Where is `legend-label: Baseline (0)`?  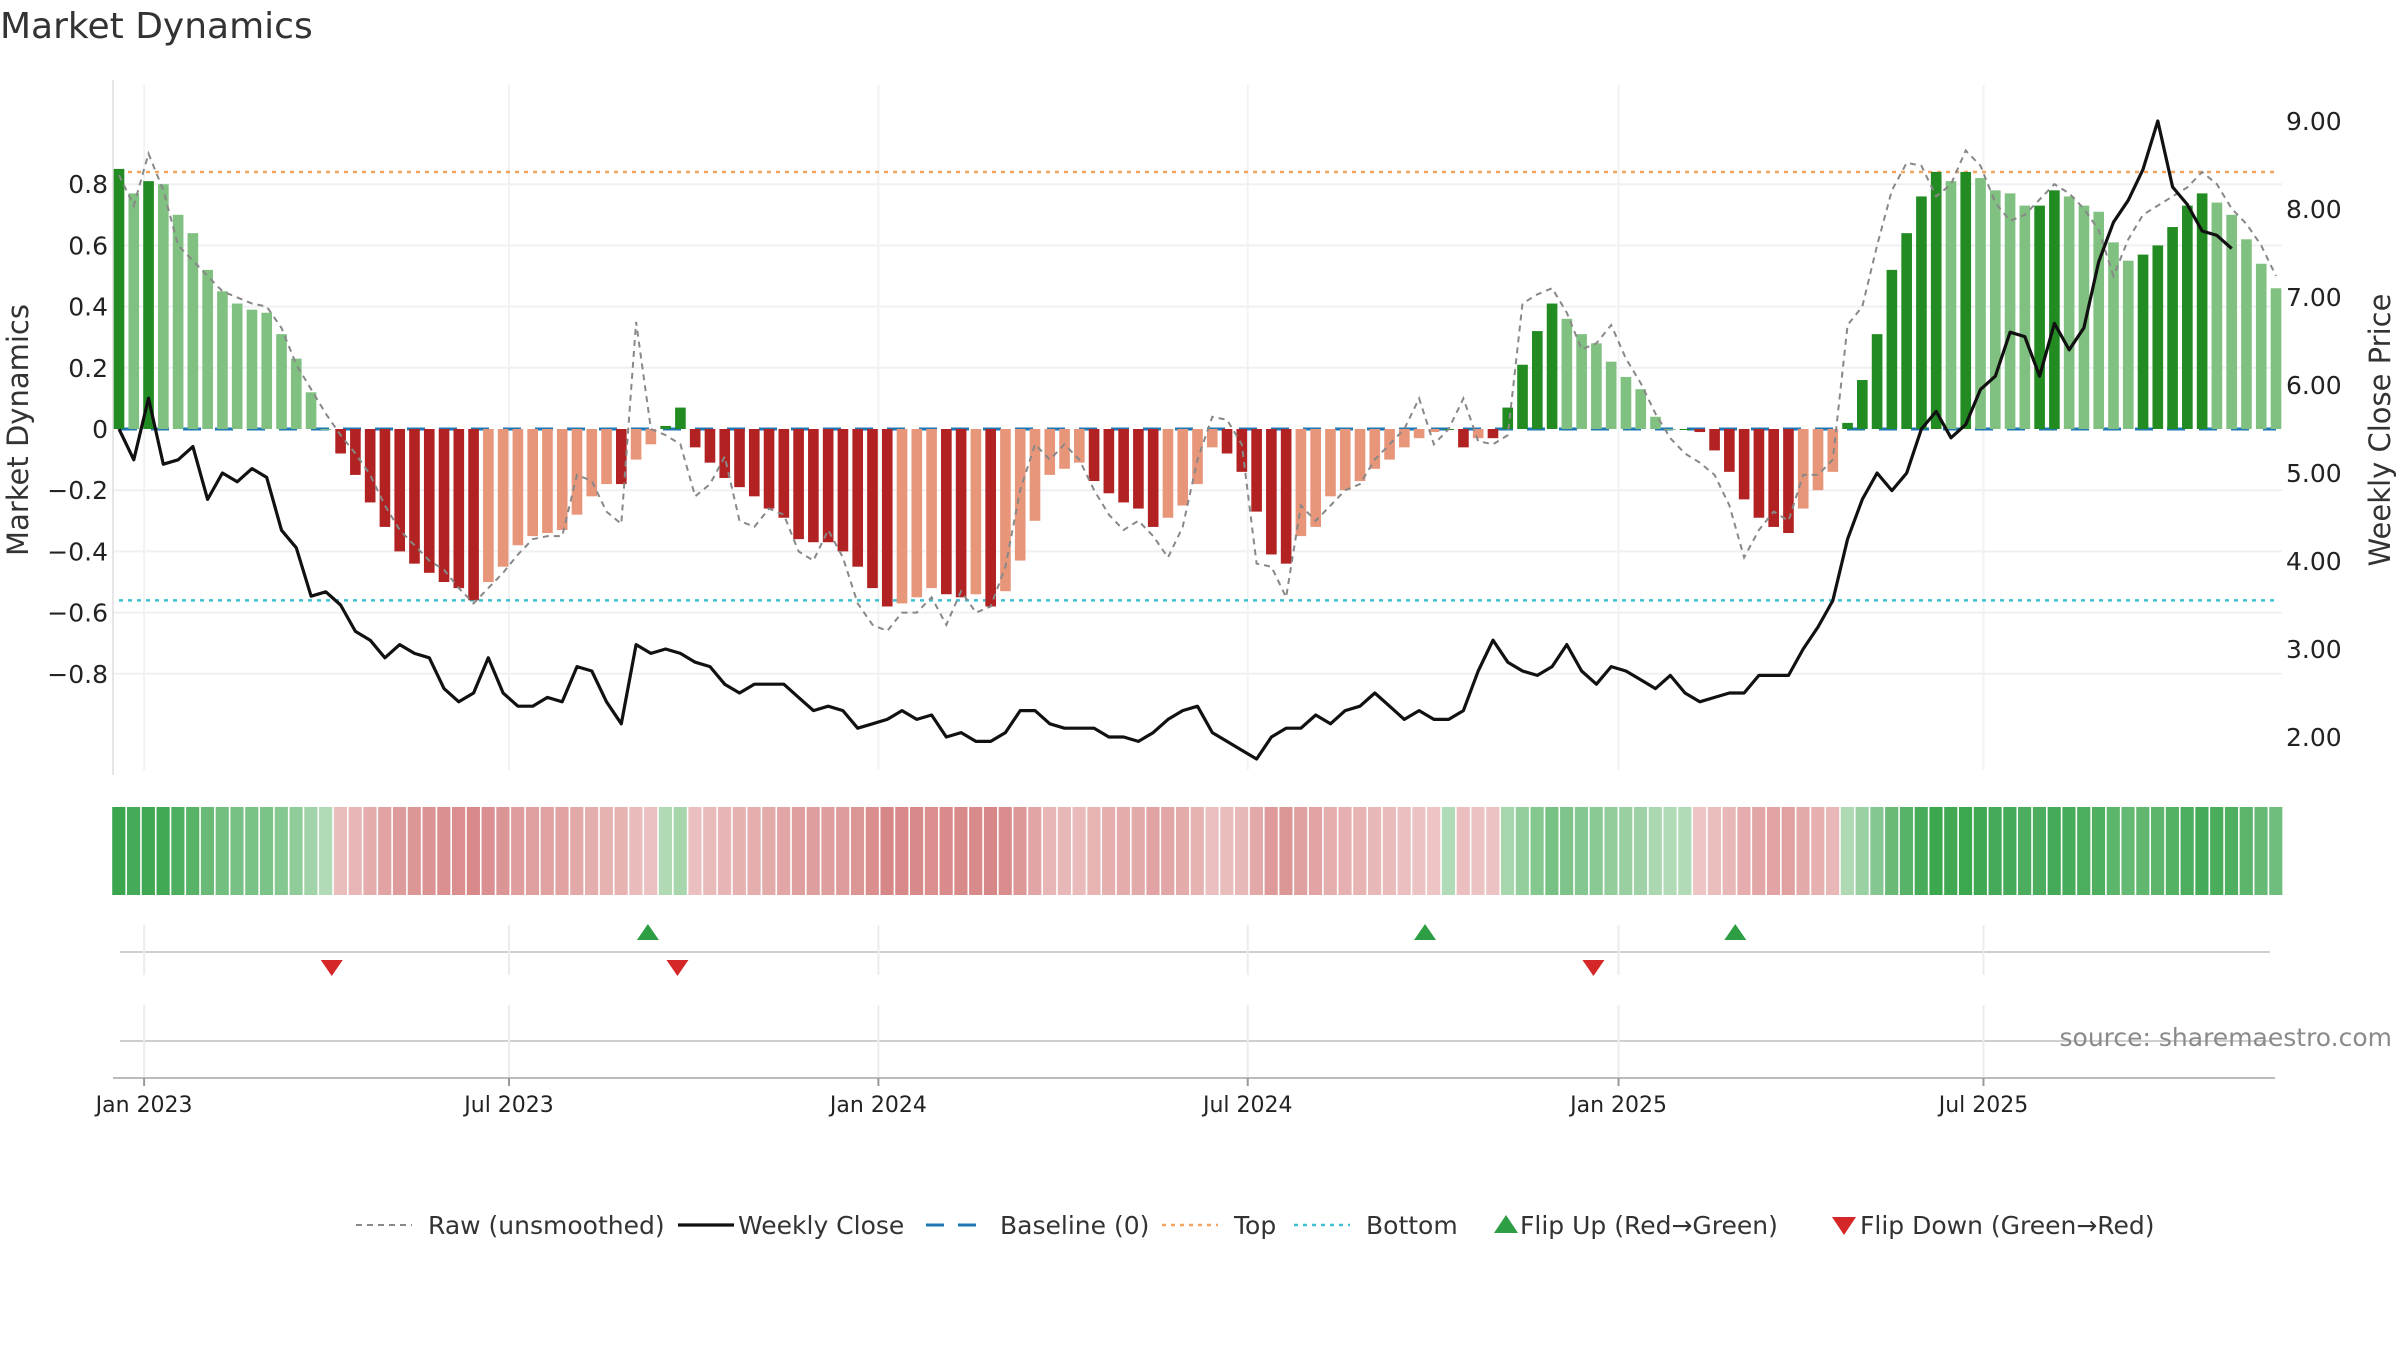 legend-label: Baseline (0) is located at coordinates (1074, 1225).